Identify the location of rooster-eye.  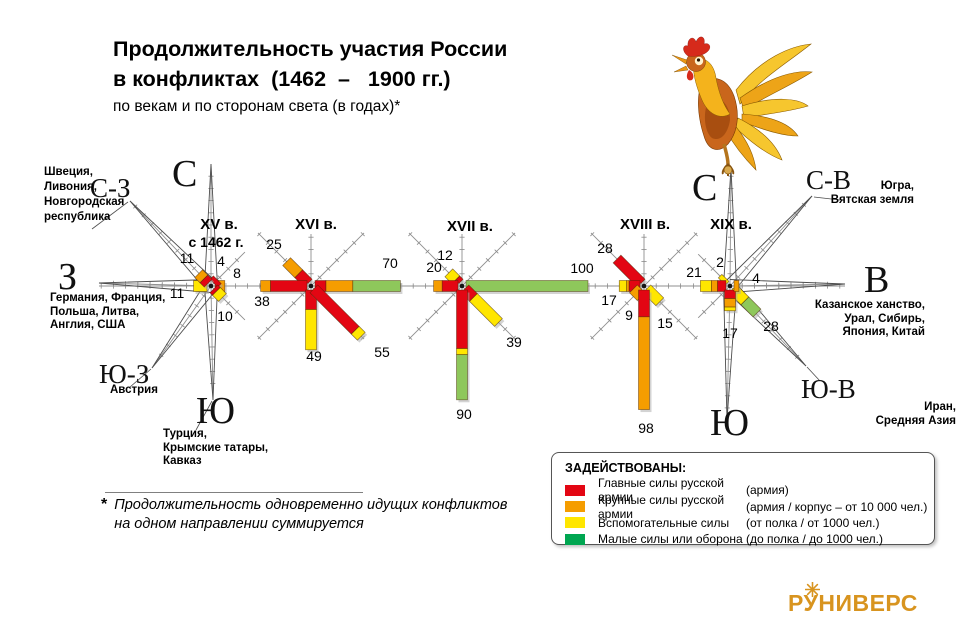
(698, 60).